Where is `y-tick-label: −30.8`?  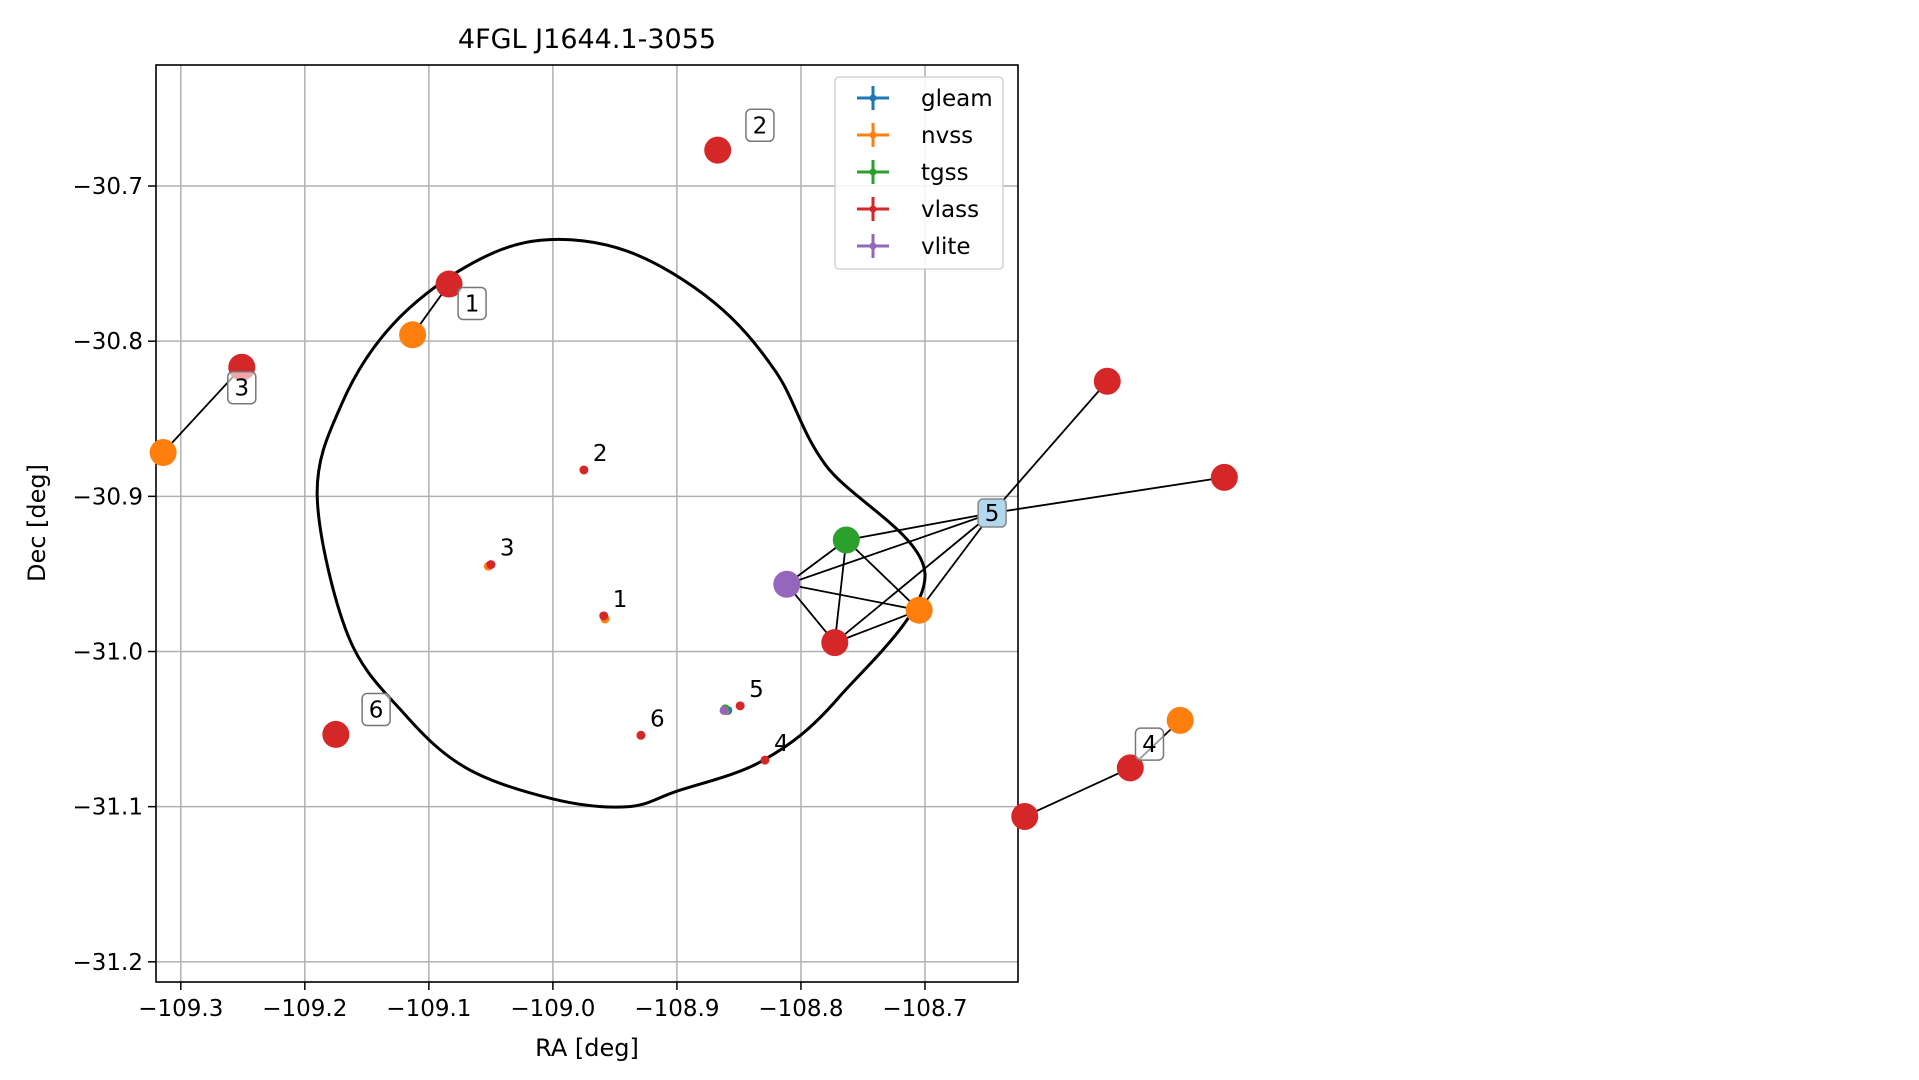
y-tick-label: −30.8 is located at coordinates (108, 342).